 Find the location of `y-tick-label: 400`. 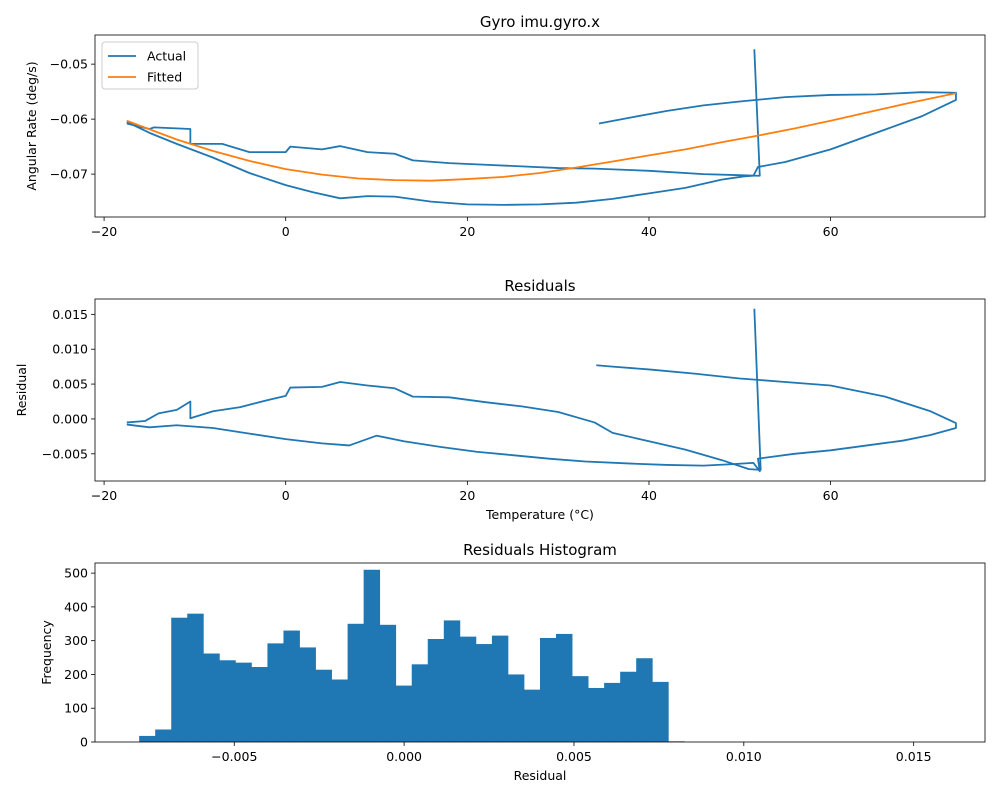

y-tick-label: 400 is located at coordinates (76, 606).